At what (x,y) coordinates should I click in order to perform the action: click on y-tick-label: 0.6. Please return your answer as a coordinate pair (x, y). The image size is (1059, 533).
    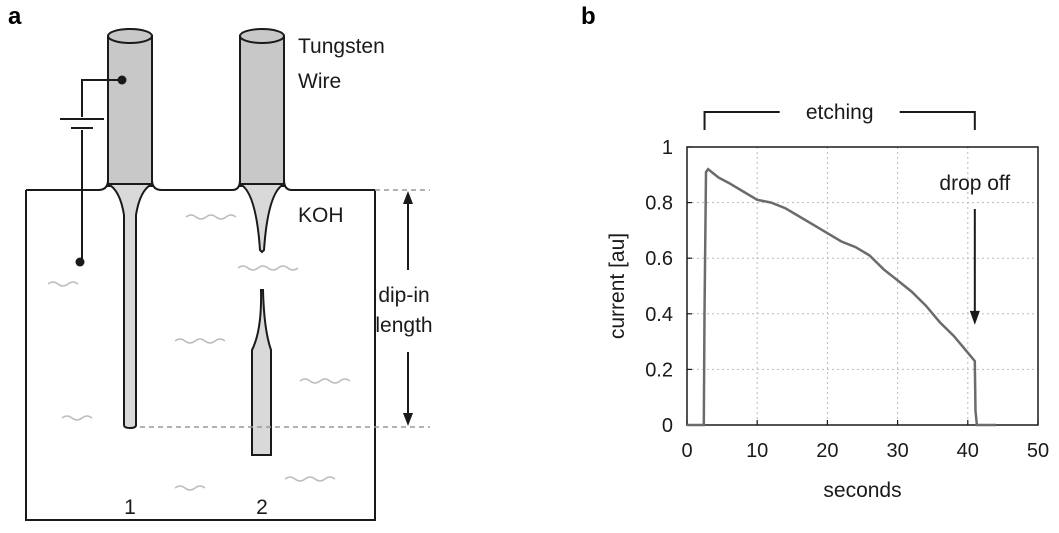
    Looking at the image, I should click on (659, 259).